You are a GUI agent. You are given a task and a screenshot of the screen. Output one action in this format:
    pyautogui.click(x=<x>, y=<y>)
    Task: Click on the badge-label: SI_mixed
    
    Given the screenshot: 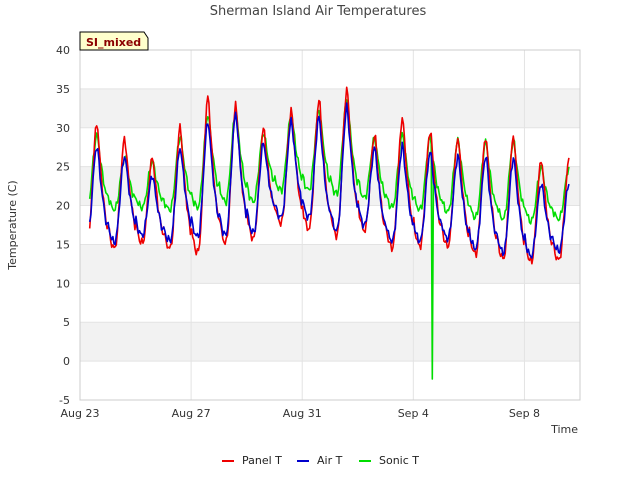 What is the action you would take?
    pyautogui.click(x=113, y=42)
    